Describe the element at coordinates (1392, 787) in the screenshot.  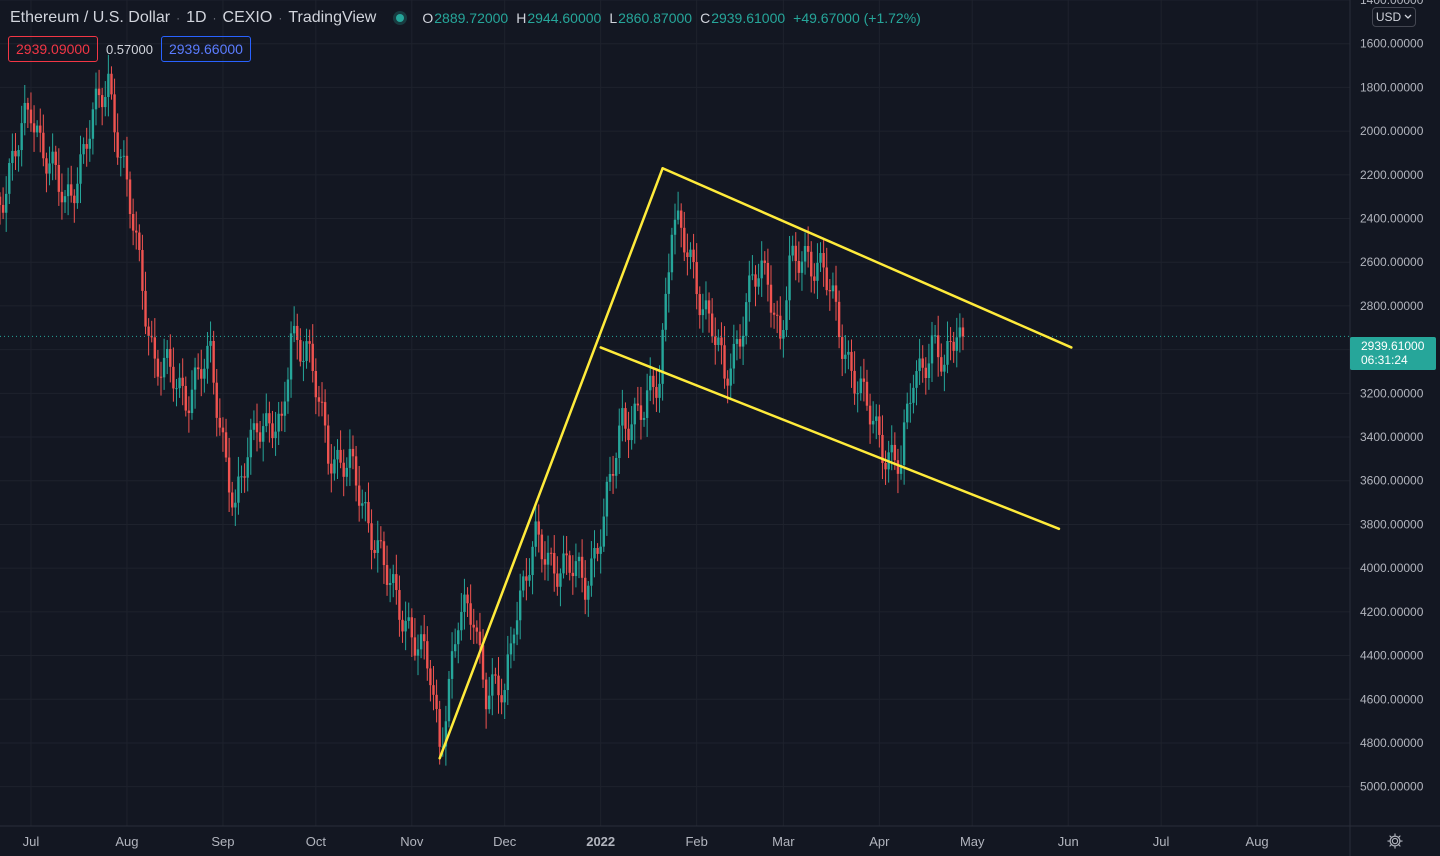
I see `price-tick-label: 5000.00000` at that location.